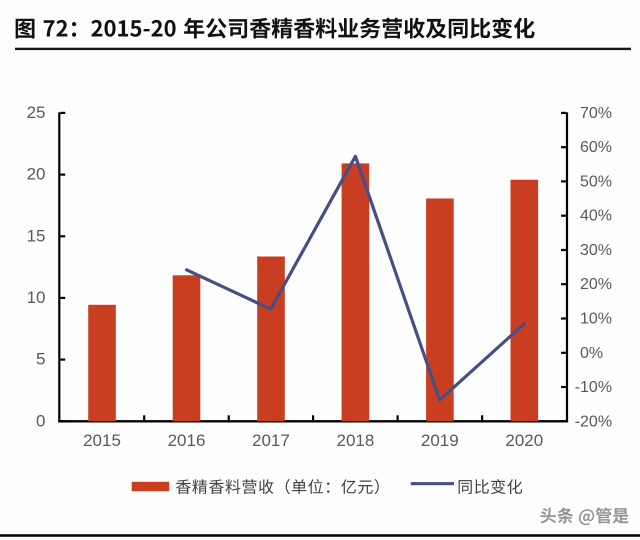 This screenshot has height=540, width=640. Describe the element at coordinates (596, 250) in the screenshot. I see `svg-text: 30%` at that location.